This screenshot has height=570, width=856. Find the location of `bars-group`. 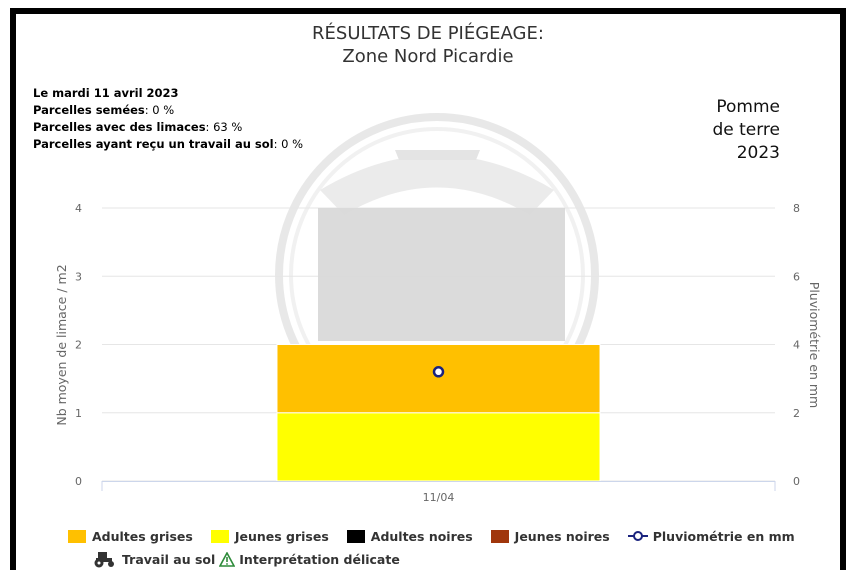

bars-group is located at coordinates (438, 413).